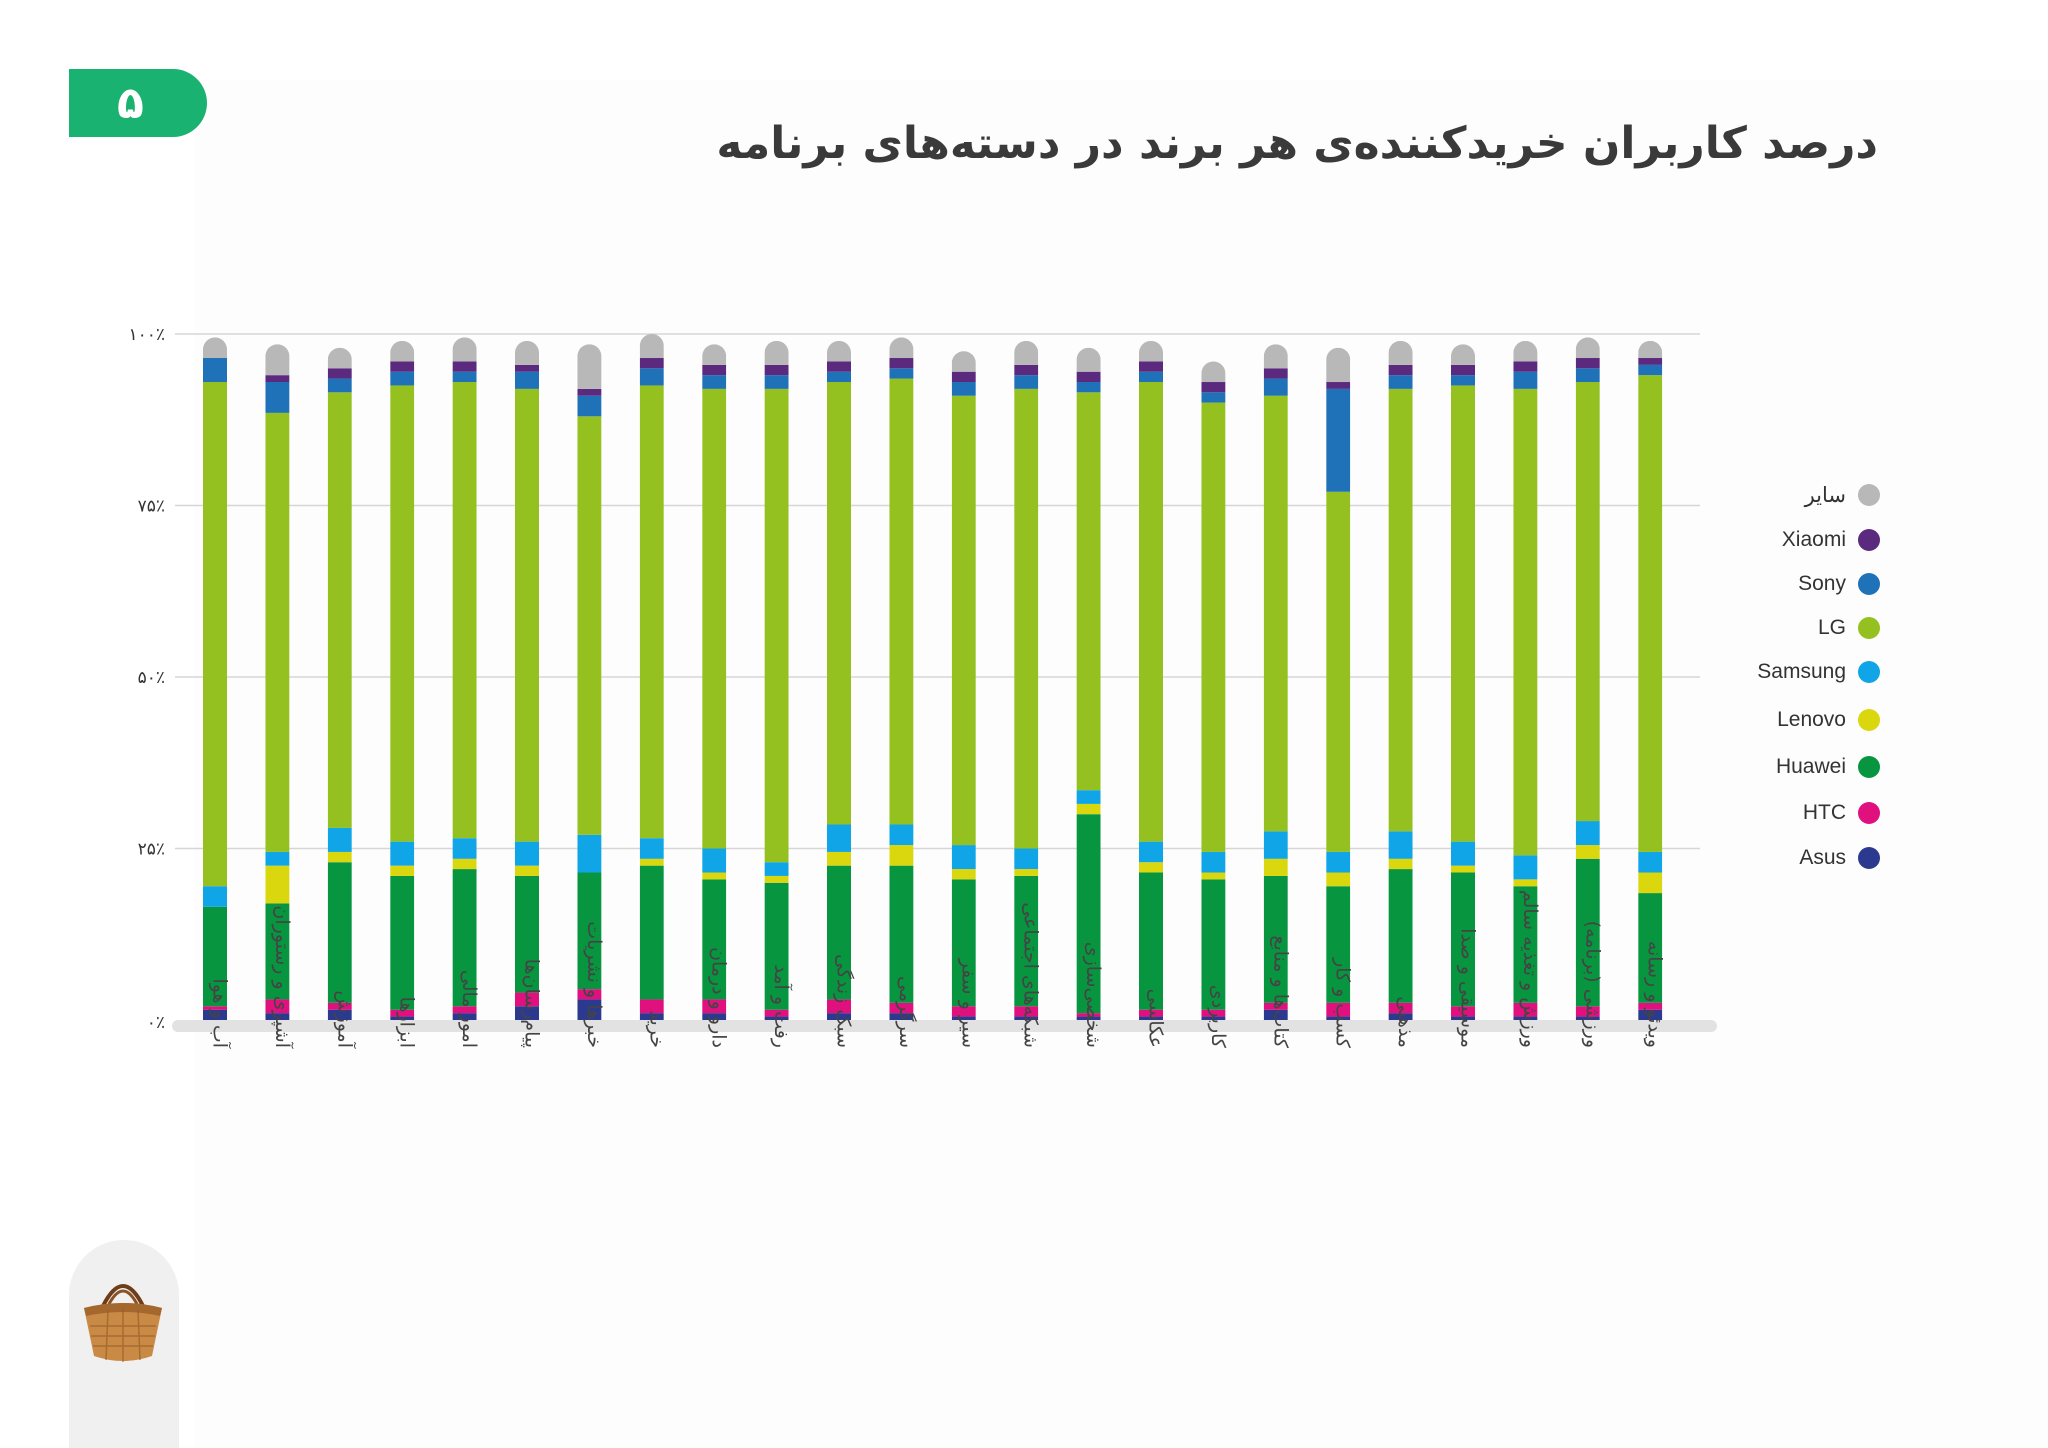 Image resolution: width=2048 pixels, height=1448 pixels. What do you see at coordinates (1405, 1022) in the screenshot?
I see `x-axis-label: مذهبی` at bounding box center [1405, 1022].